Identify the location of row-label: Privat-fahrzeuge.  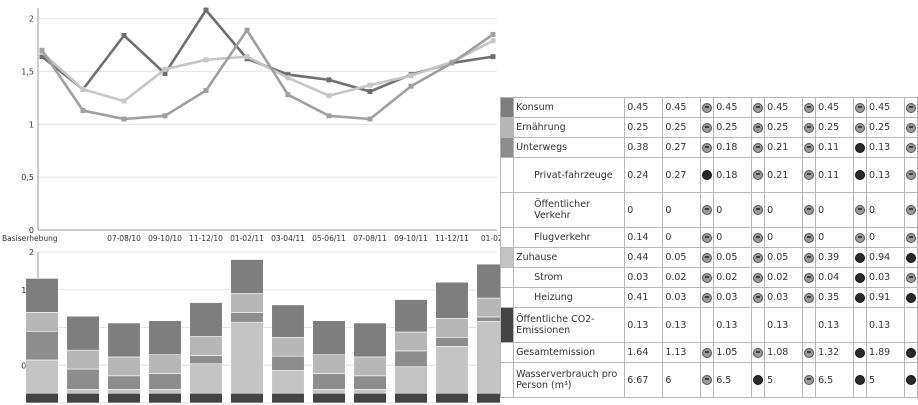
(569, 175).